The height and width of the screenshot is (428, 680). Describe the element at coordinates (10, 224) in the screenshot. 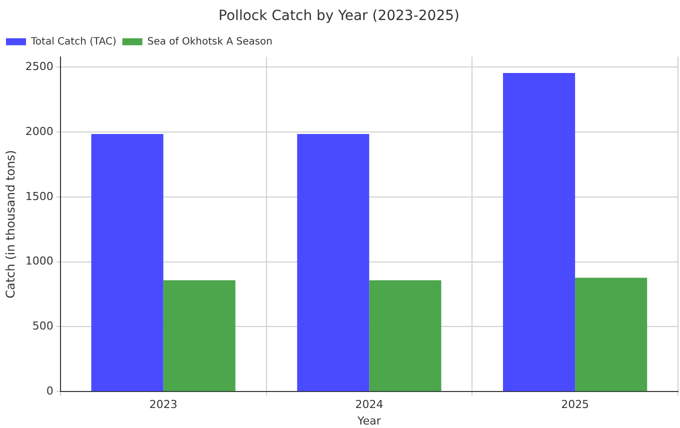

I see `y-axis-title: Catch (in thousand tons)` at that location.